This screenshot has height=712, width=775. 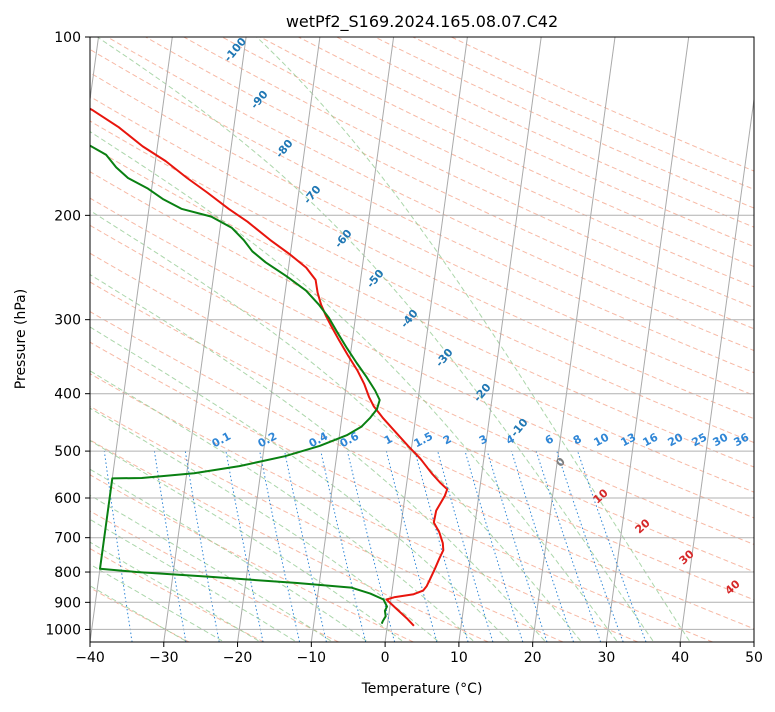 I want to click on y-tick-label: 900, so click(x=67, y=603).